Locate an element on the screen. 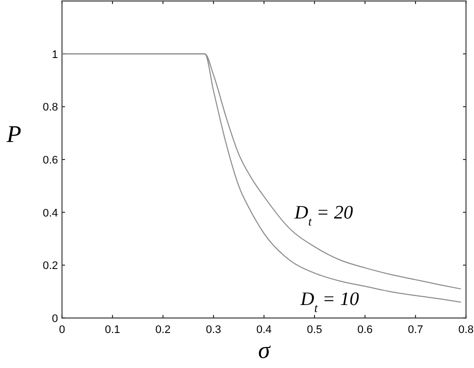 This screenshot has height=368, width=474. x-tick-label: 0.3 is located at coordinates (214, 330).